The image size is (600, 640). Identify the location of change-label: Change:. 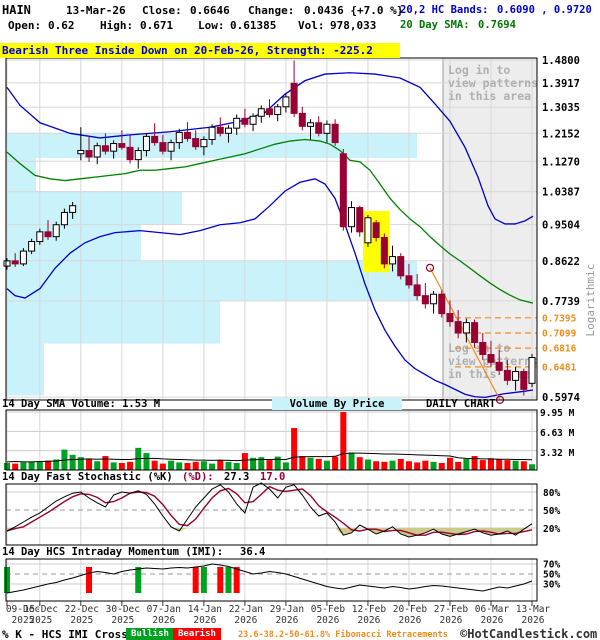
(271, 10).